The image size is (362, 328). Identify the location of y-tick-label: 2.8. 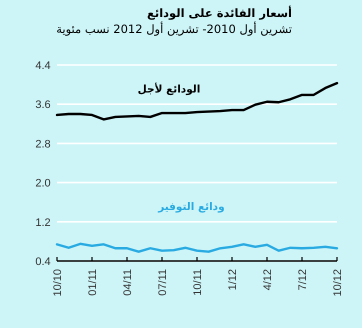
(43, 144).